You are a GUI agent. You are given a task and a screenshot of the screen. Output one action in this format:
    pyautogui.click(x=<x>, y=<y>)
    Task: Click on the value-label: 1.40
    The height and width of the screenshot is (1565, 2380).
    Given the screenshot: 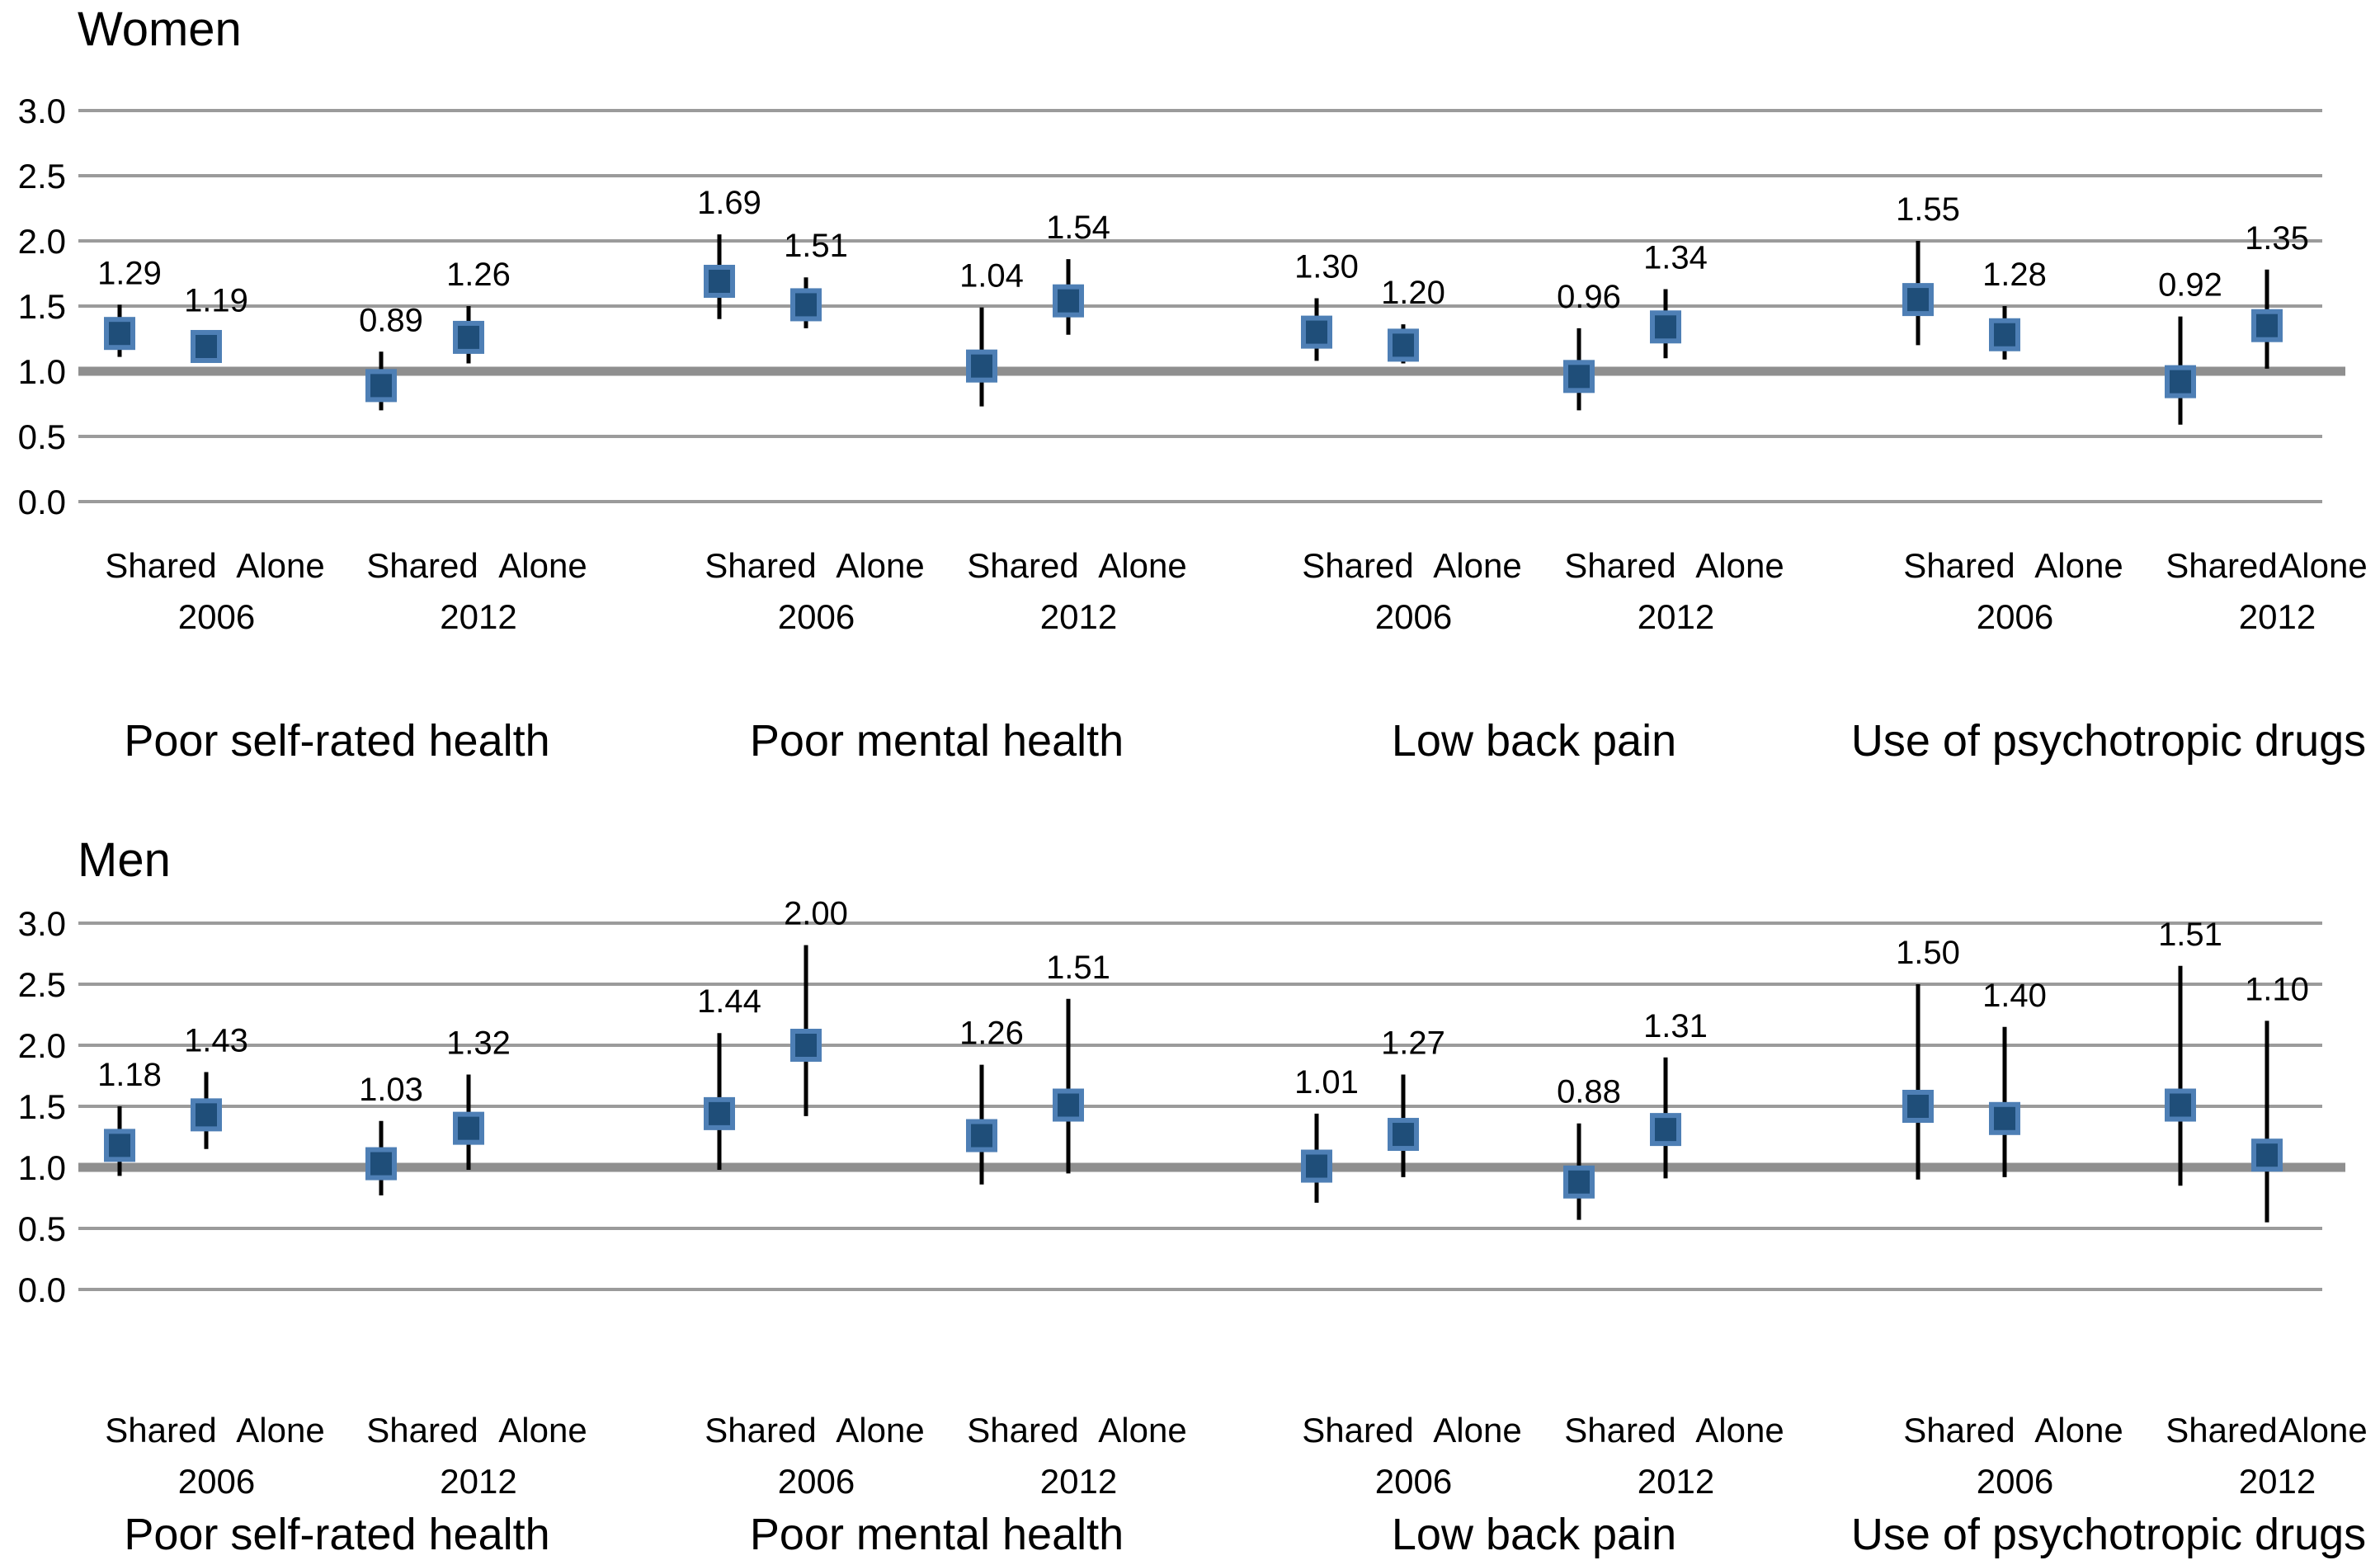 What is the action you would take?
    pyautogui.click(x=2014, y=996)
    